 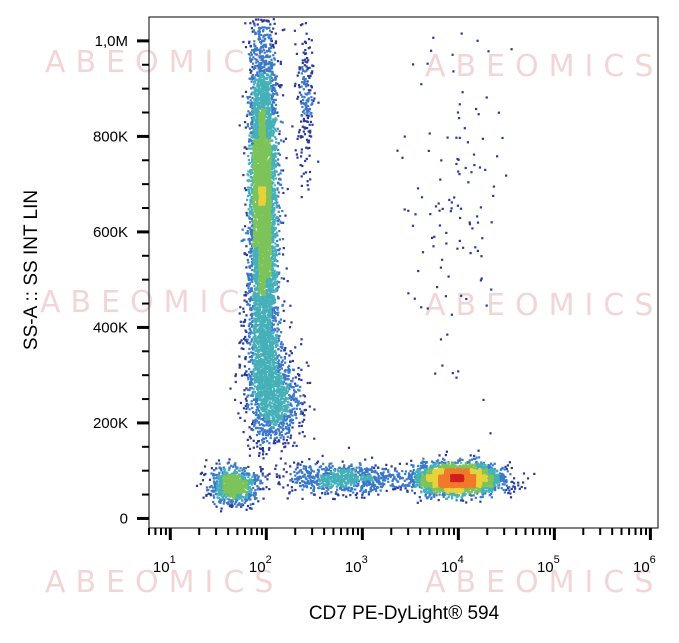 I want to click on watermark-text: ABEOMICS, so click(x=164, y=582).